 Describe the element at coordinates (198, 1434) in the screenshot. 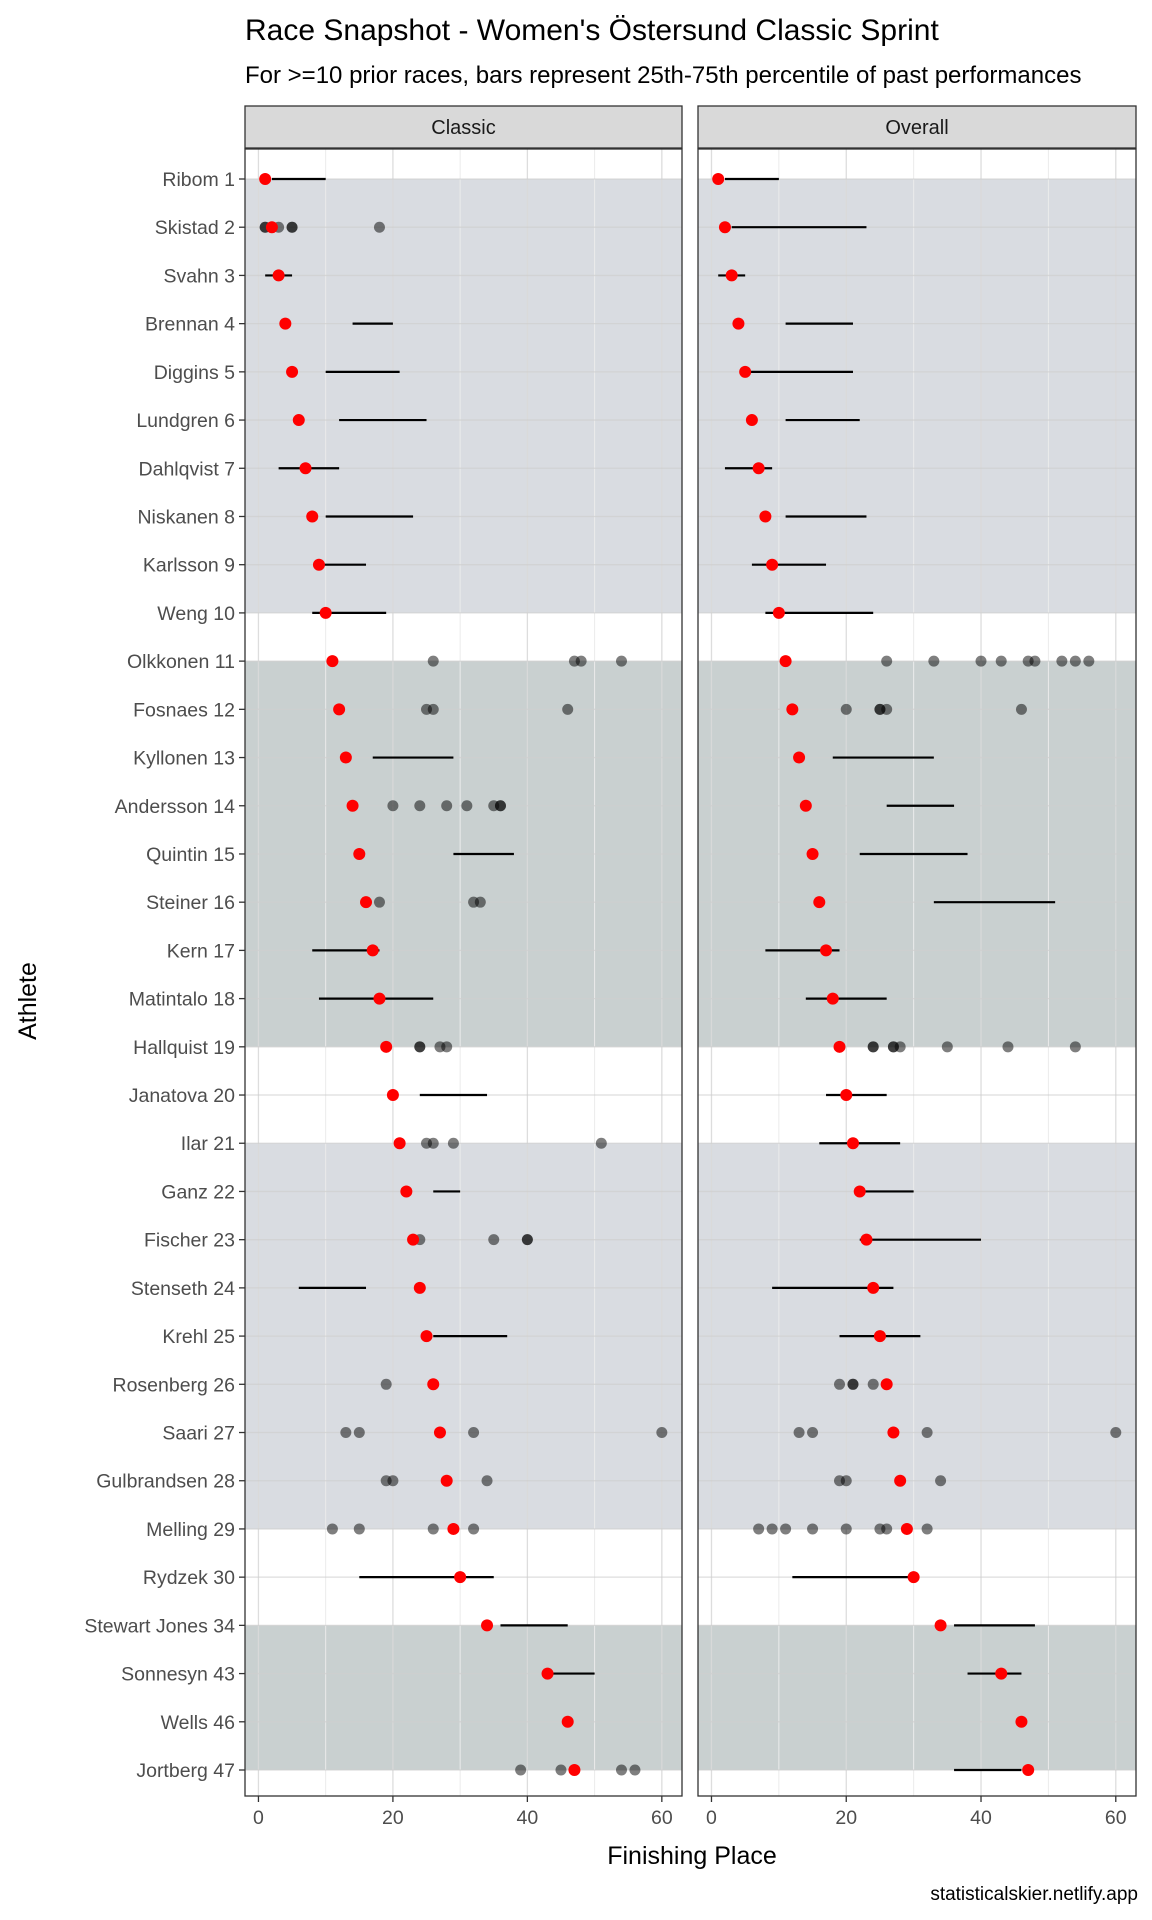

I see `y-tick-label-athlete: Saari 27` at that location.